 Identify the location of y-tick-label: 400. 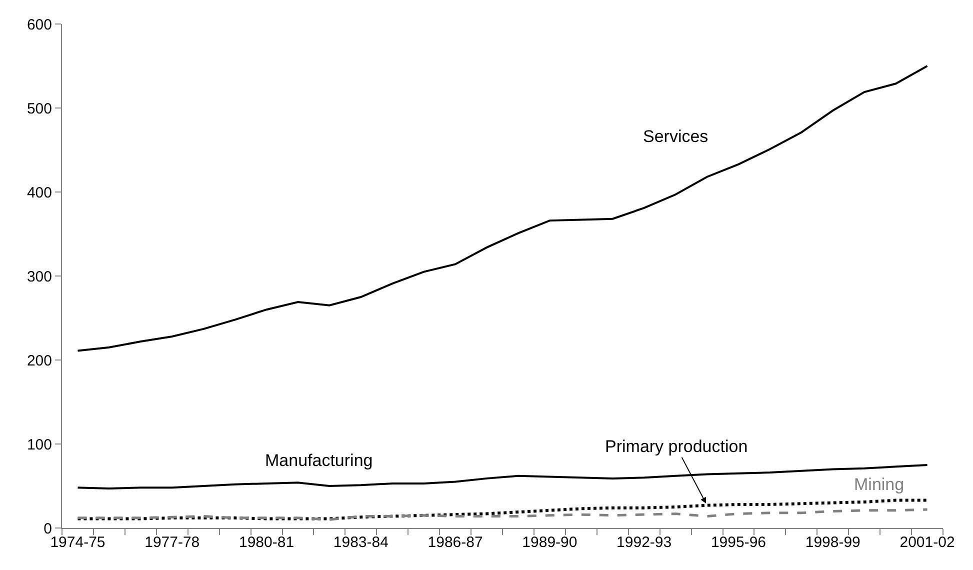
(39, 193).